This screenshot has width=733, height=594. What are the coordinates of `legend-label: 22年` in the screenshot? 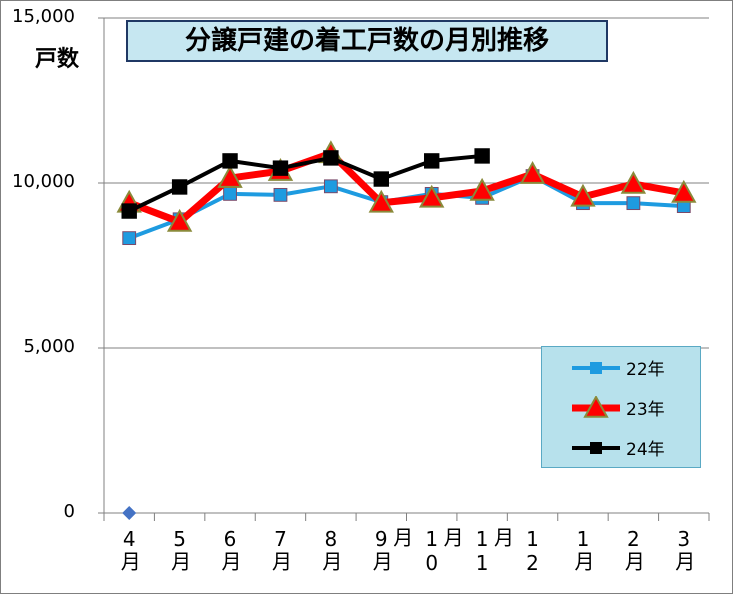 It's located at (645, 370).